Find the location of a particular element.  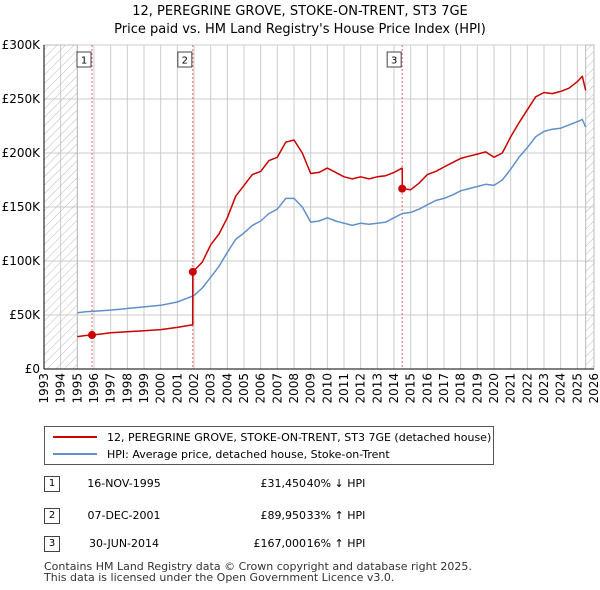

sale-number-badge: 1 is located at coordinates (52, 484).